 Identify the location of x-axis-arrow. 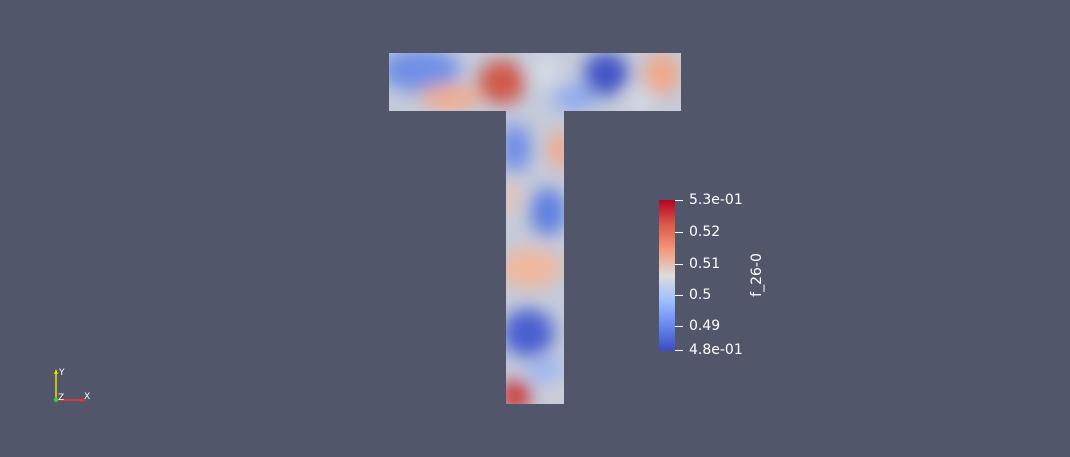
(83, 400).